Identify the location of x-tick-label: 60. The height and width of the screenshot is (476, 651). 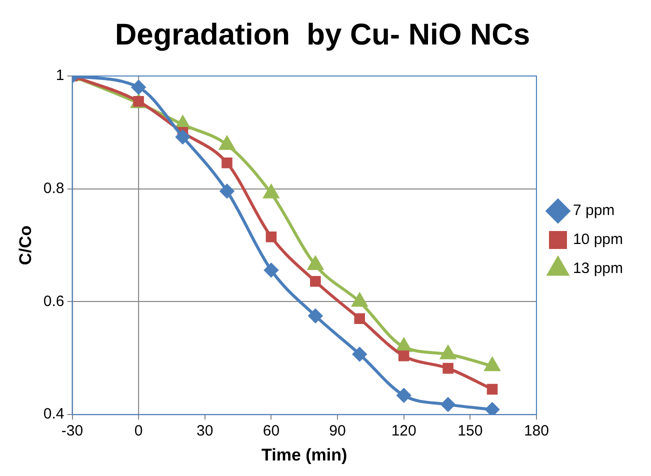
(271, 431).